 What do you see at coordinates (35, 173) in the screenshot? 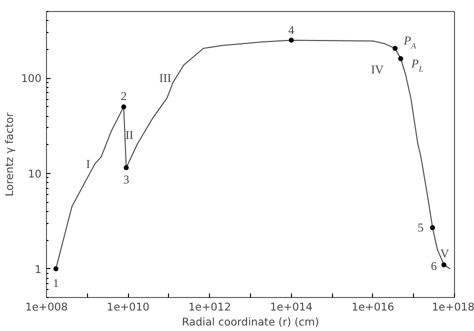
I see `y-tick-label: 10` at bounding box center [35, 173].